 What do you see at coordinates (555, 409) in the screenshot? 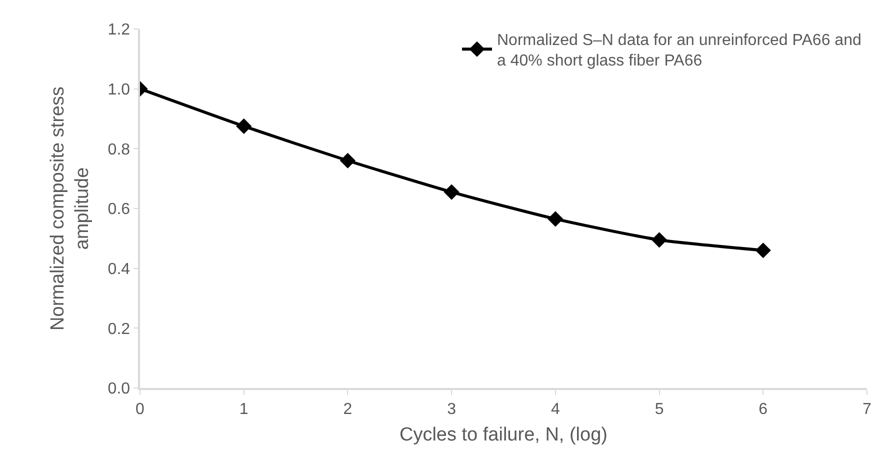
I see `x-tick-label: 4` at bounding box center [555, 409].